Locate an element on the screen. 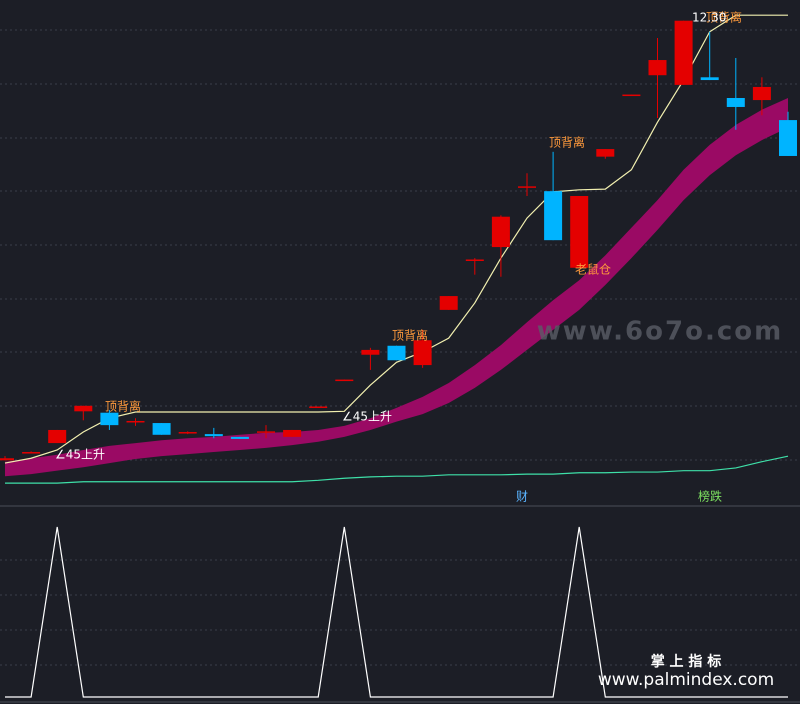 The image size is (800, 704). indicator-line is located at coordinates (397, 469).